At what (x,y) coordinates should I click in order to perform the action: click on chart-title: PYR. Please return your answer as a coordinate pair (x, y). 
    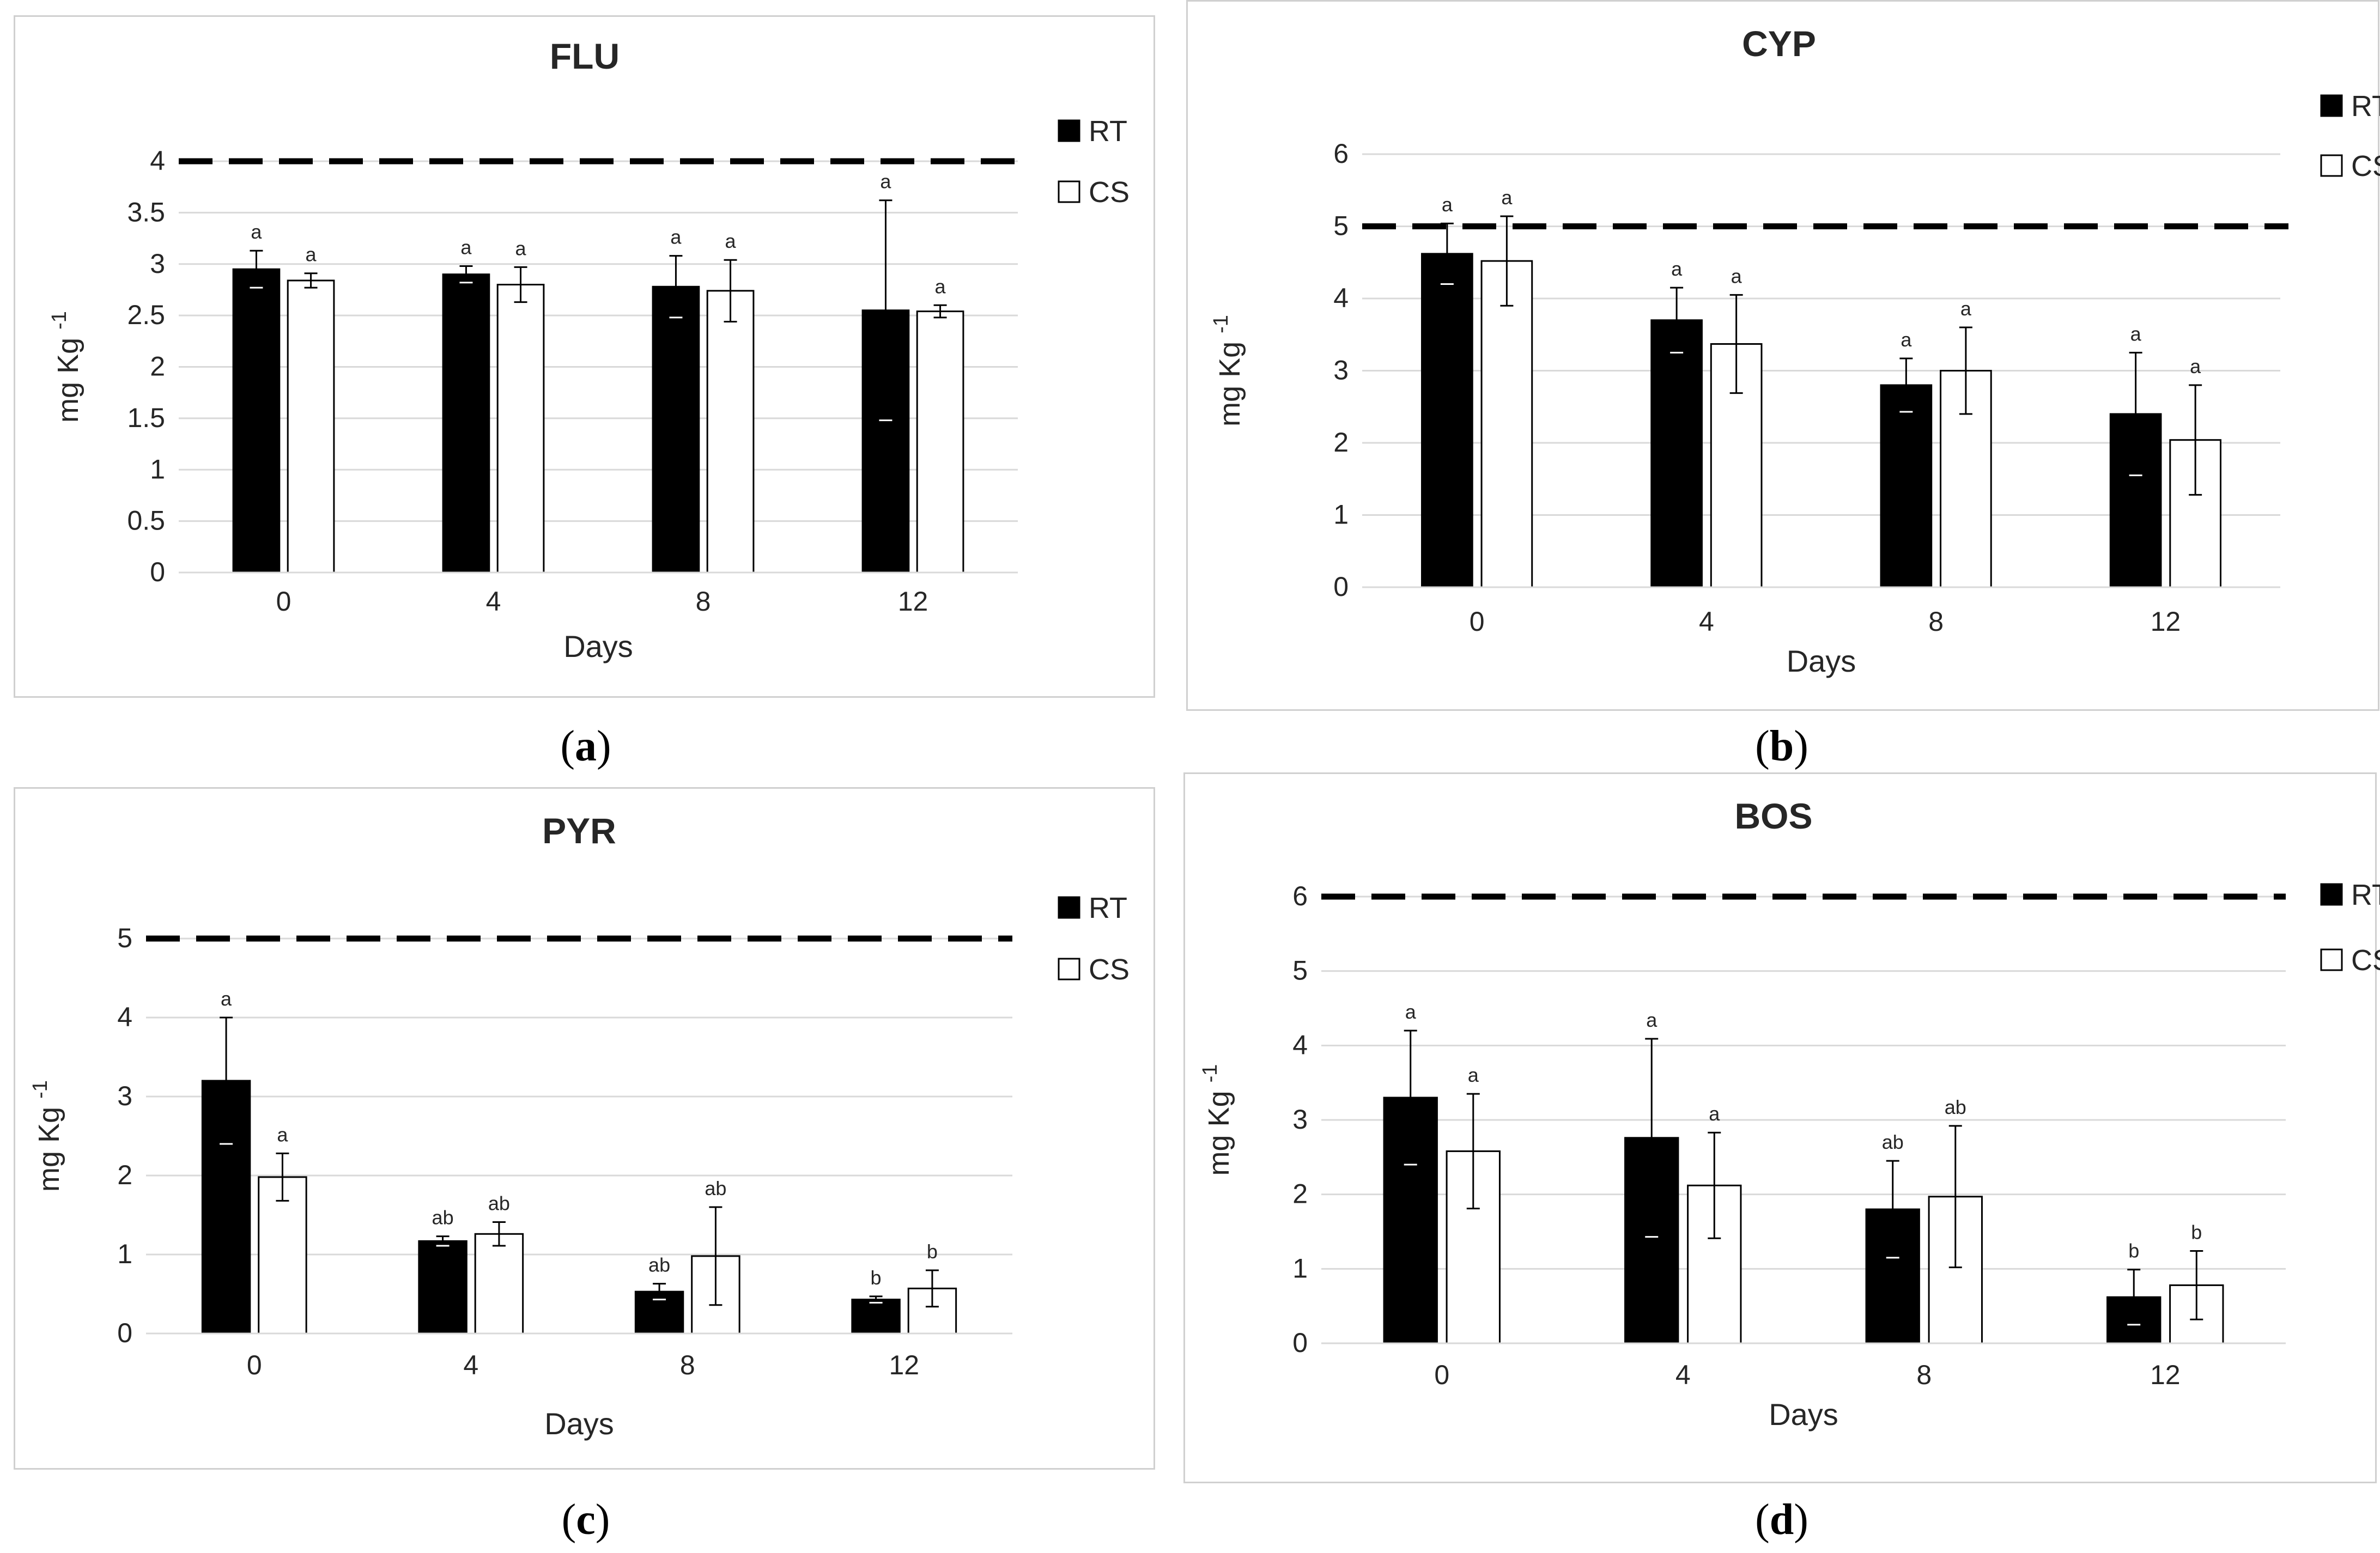
    Looking at the image, I should click on (579, 831).